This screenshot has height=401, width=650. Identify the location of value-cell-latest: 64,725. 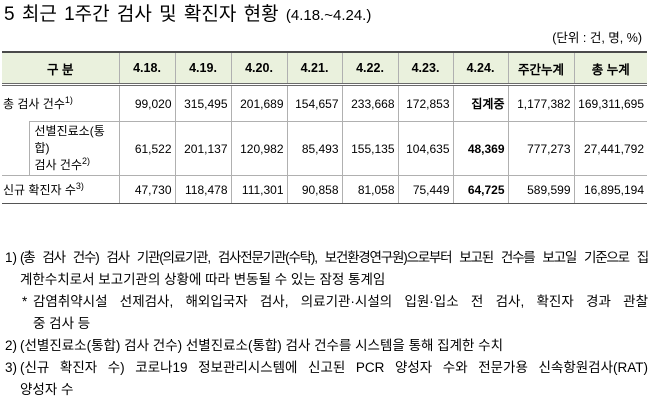
(480, 189).